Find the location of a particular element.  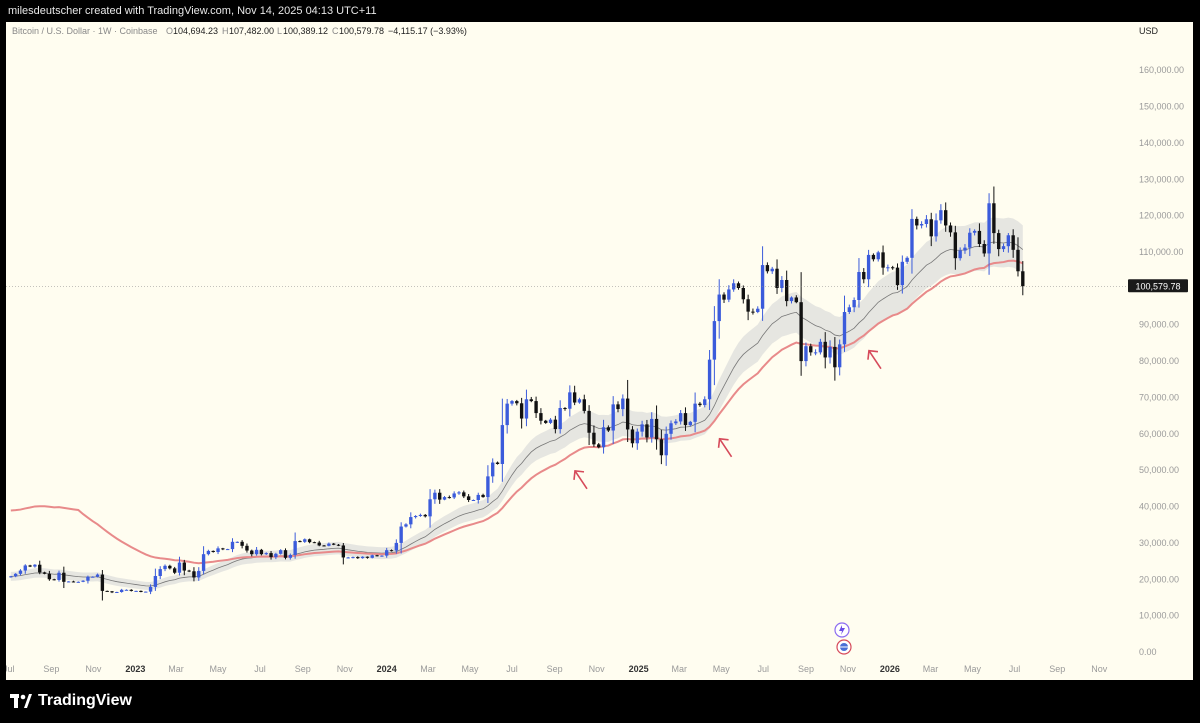

legend-open-label: O is located at coordinates (169, 31).